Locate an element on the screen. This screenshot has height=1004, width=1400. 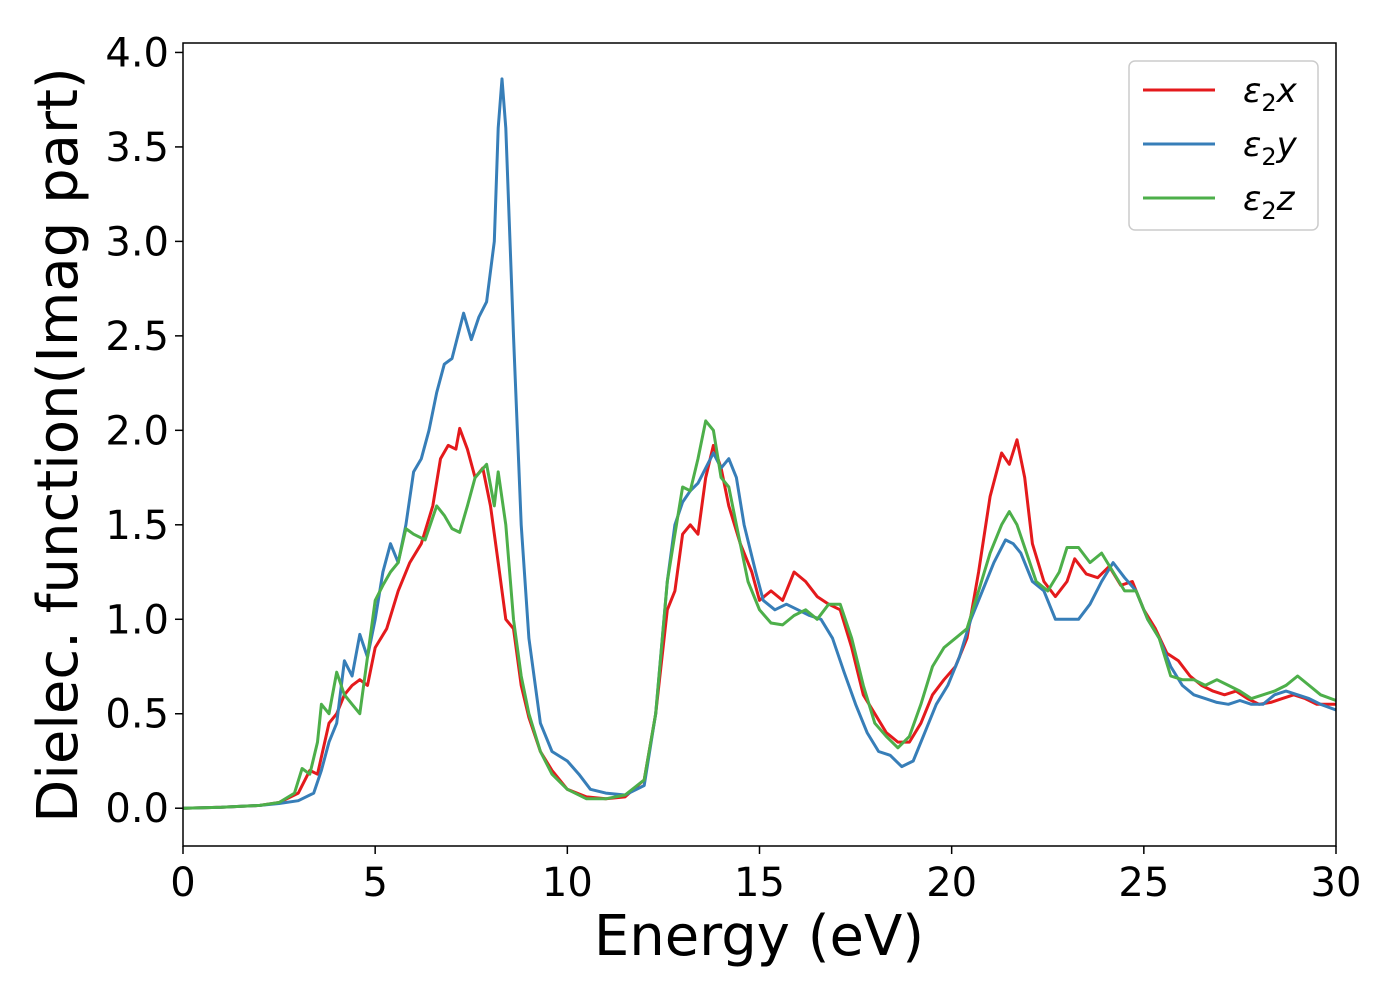
y-axis-ticks: 0.0 0.5 1.0 1.5 2.0 2.5 3.0 3.5 4.0 is located at coordinates (144, 431).